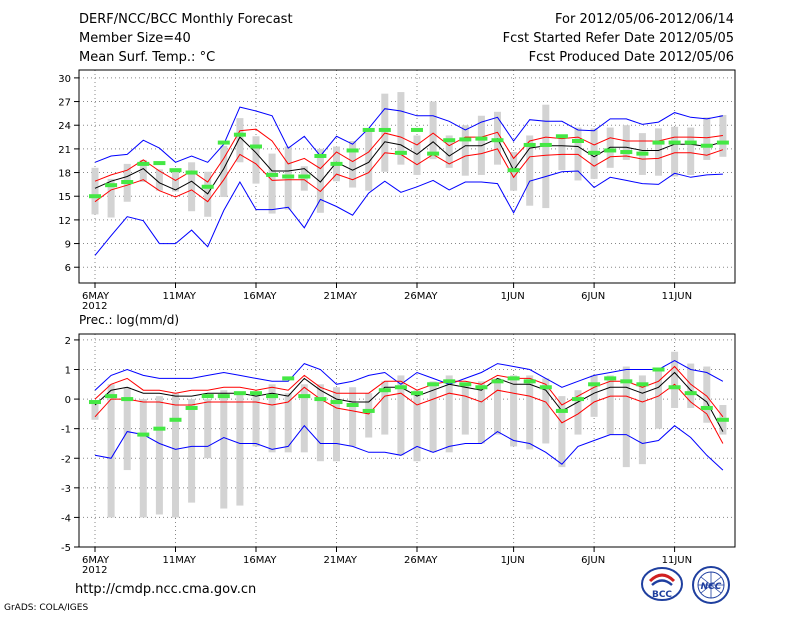 The width and height of the screenshot is (800, 618). Describe the element at coordinates (68, 341) in the screenshot. I see `y-tick-label: 2` at that location.